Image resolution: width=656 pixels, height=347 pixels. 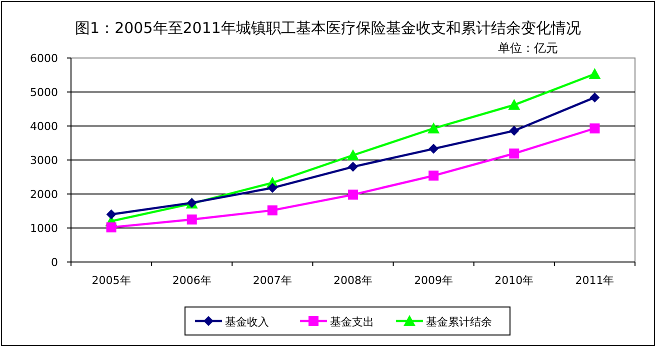 What do you see at coordinates (514, 280) in the screenshot?
I see `x-tick-label: 2010年` at bounding box center [514, 280].